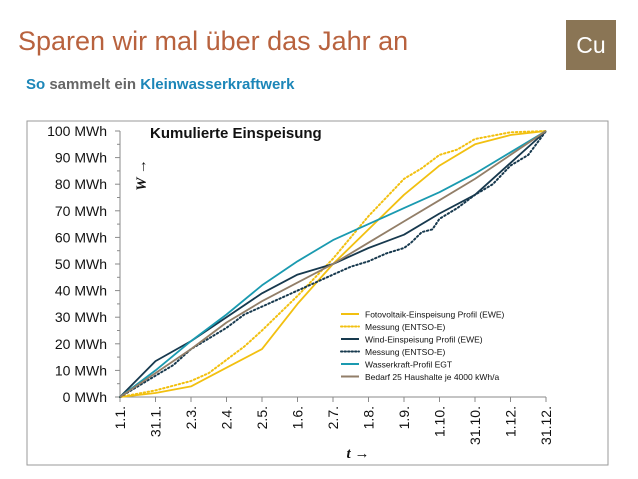  I want to click on x-tick-label: 1.10., so click(440, 421).